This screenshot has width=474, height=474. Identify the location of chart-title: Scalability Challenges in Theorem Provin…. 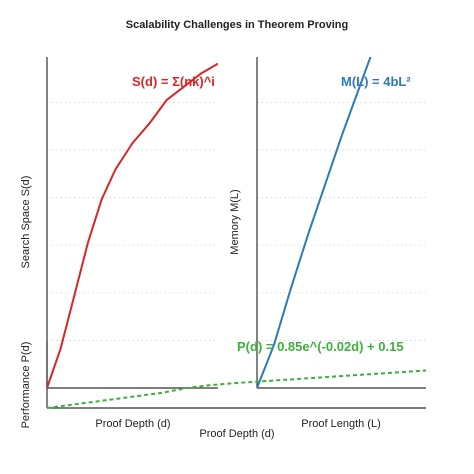
(237, 25).